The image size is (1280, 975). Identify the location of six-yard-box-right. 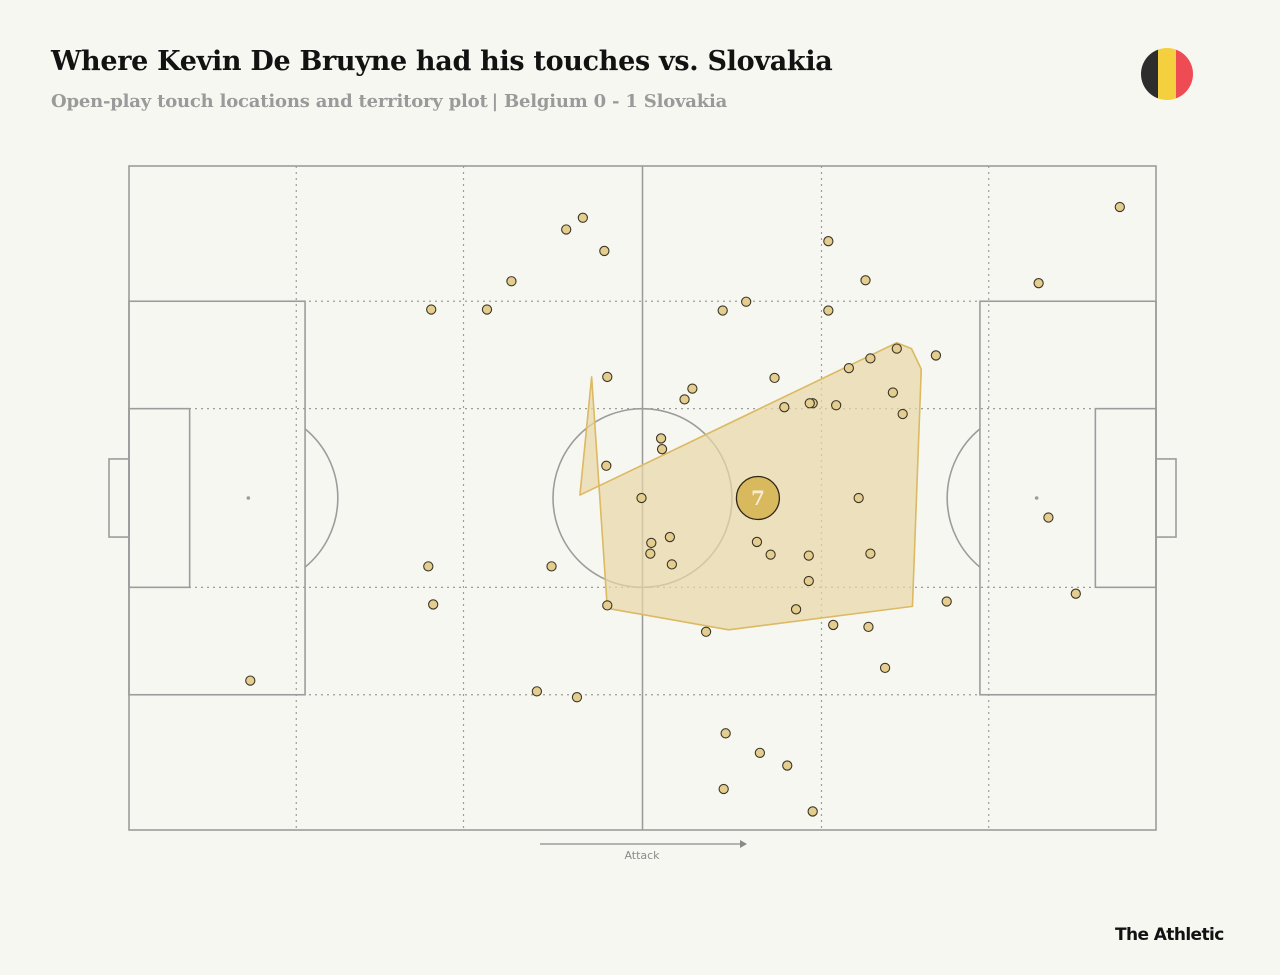
(1125, 498).